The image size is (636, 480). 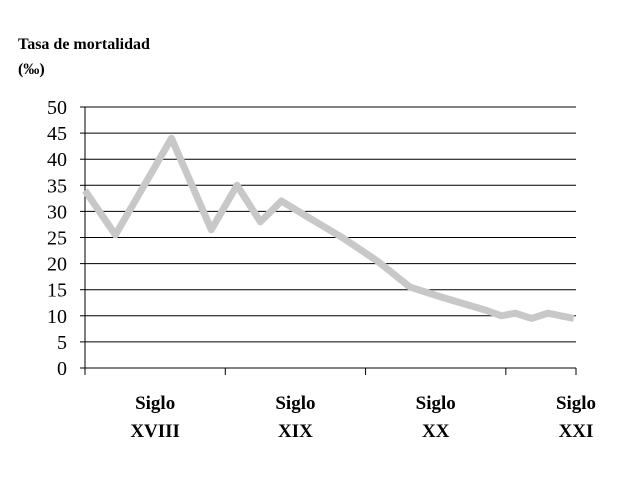 What do you see at coordinates (57, 134) in the screenshot?
I see `y-tick-label-45: 45` at bounding box center [57, 134].